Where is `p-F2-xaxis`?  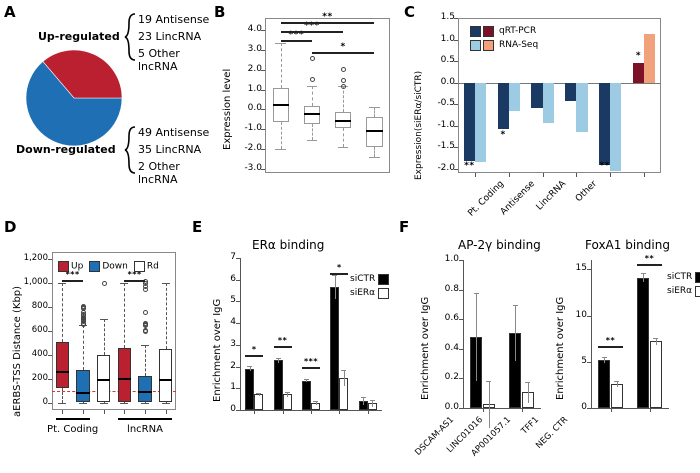
p-F2-xaxis is located at coordinates (630, 408).